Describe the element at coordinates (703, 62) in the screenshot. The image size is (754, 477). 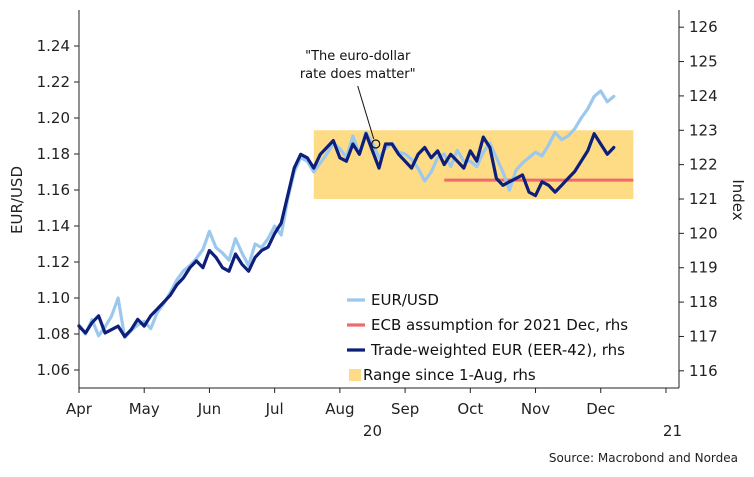
I see `y-right-tick-label: 125` at that location.